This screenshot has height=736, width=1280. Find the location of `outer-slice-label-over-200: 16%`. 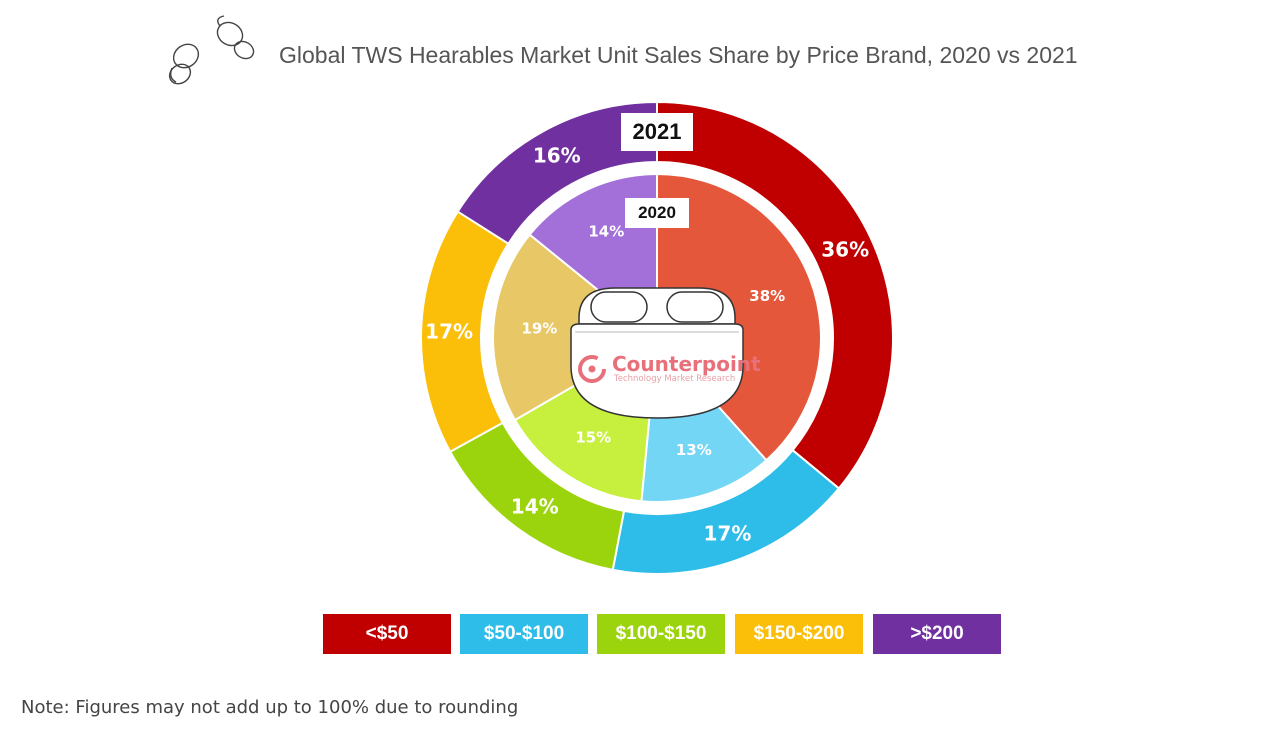

outer-slice-label-over-200: 16% is located at coordinates (557, 156).